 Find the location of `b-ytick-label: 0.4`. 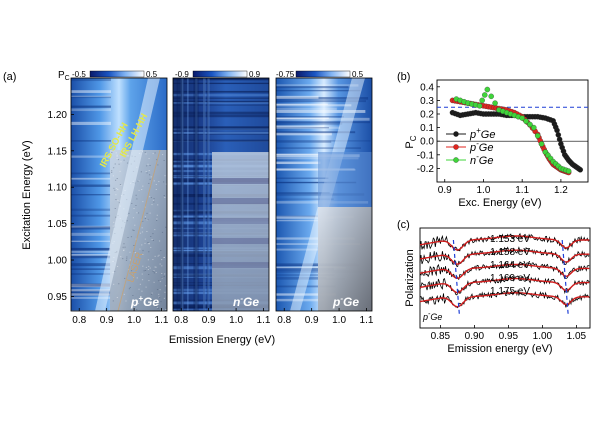

b-ytick-label: 0.4 is located at coordinates (427, 87).